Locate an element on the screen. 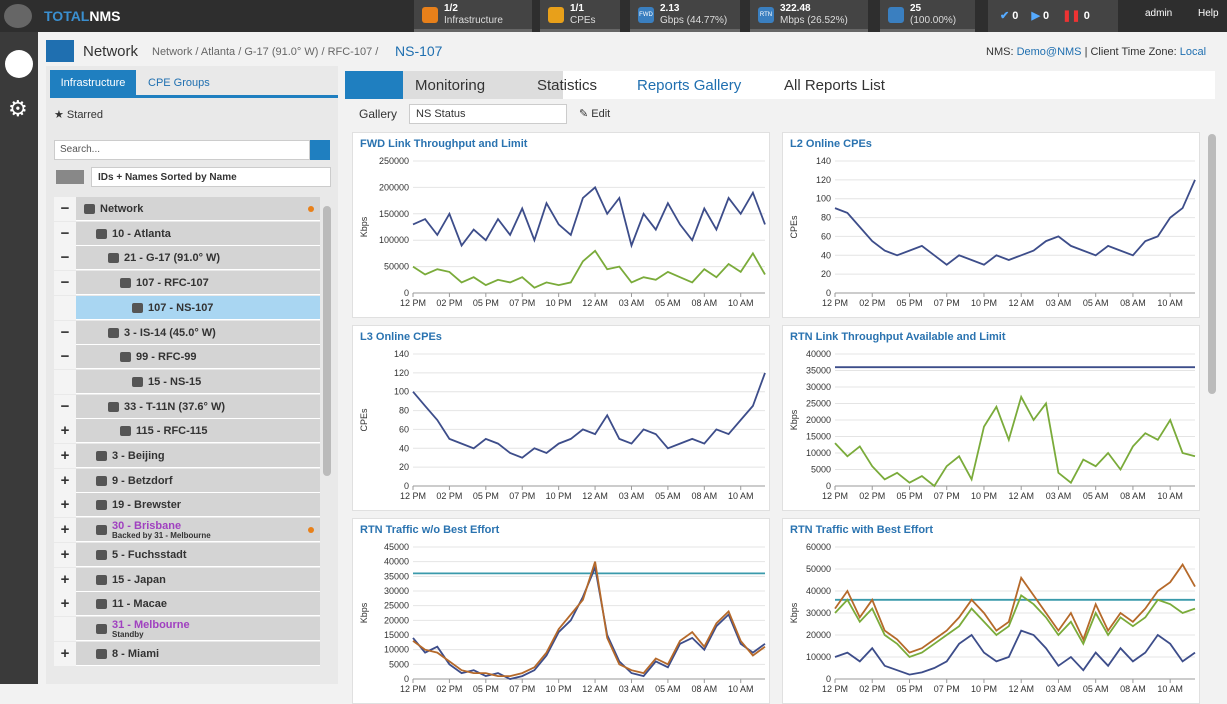 Image resolution: width=1227 pixels, height=704 pixels. y-axis-label: Kbps is located at coordinates (794, 419).